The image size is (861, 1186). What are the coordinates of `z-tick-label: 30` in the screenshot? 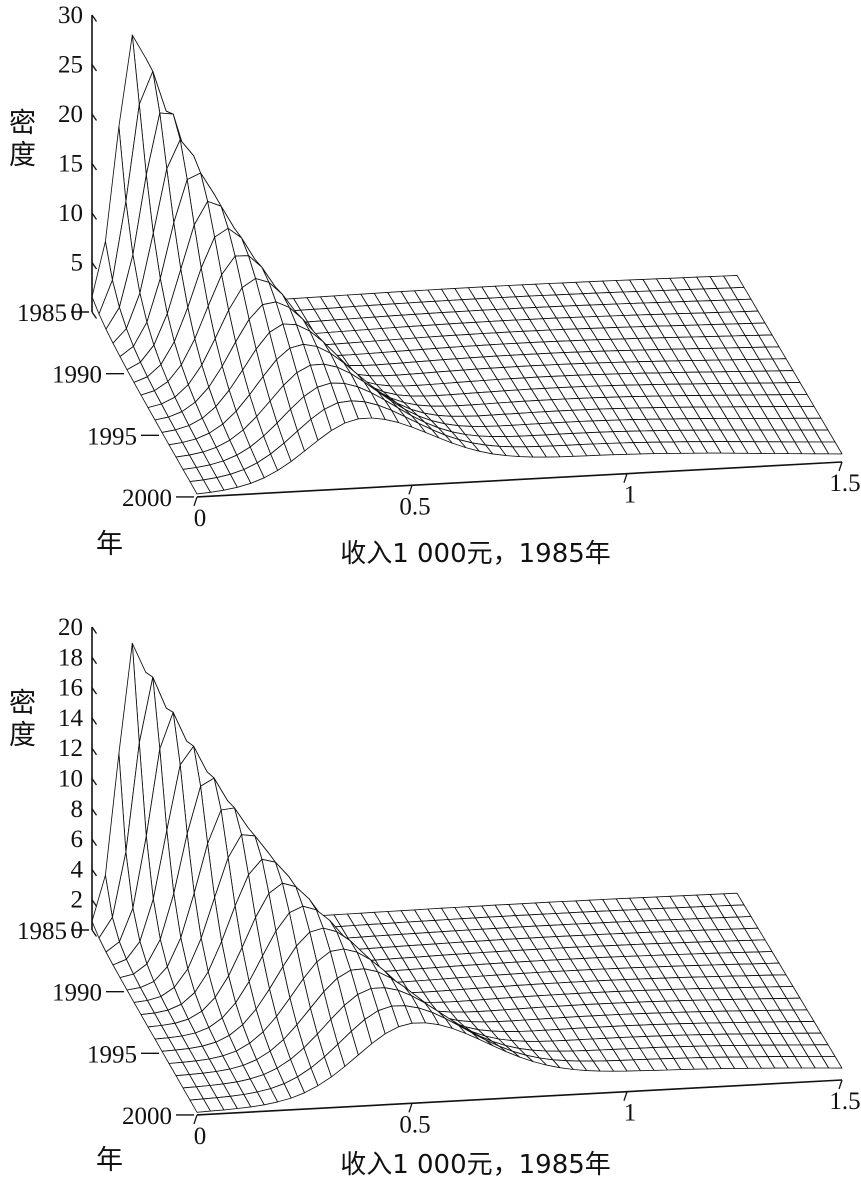 It's located at (70, 15).